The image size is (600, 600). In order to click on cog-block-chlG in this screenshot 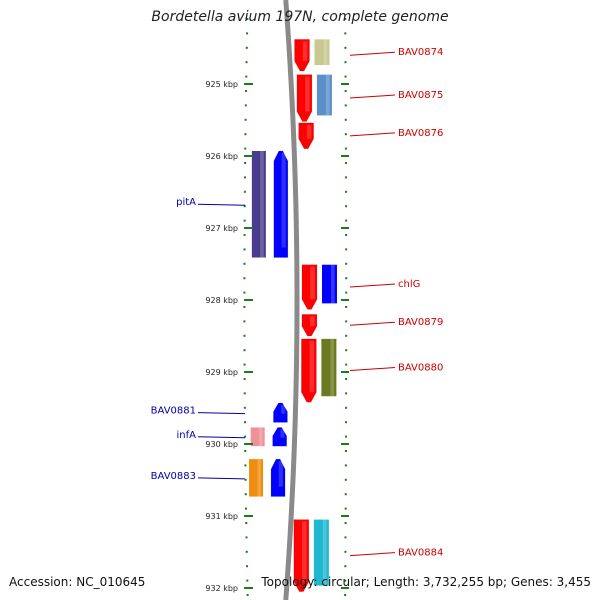, I will do `click(329, 284)`.